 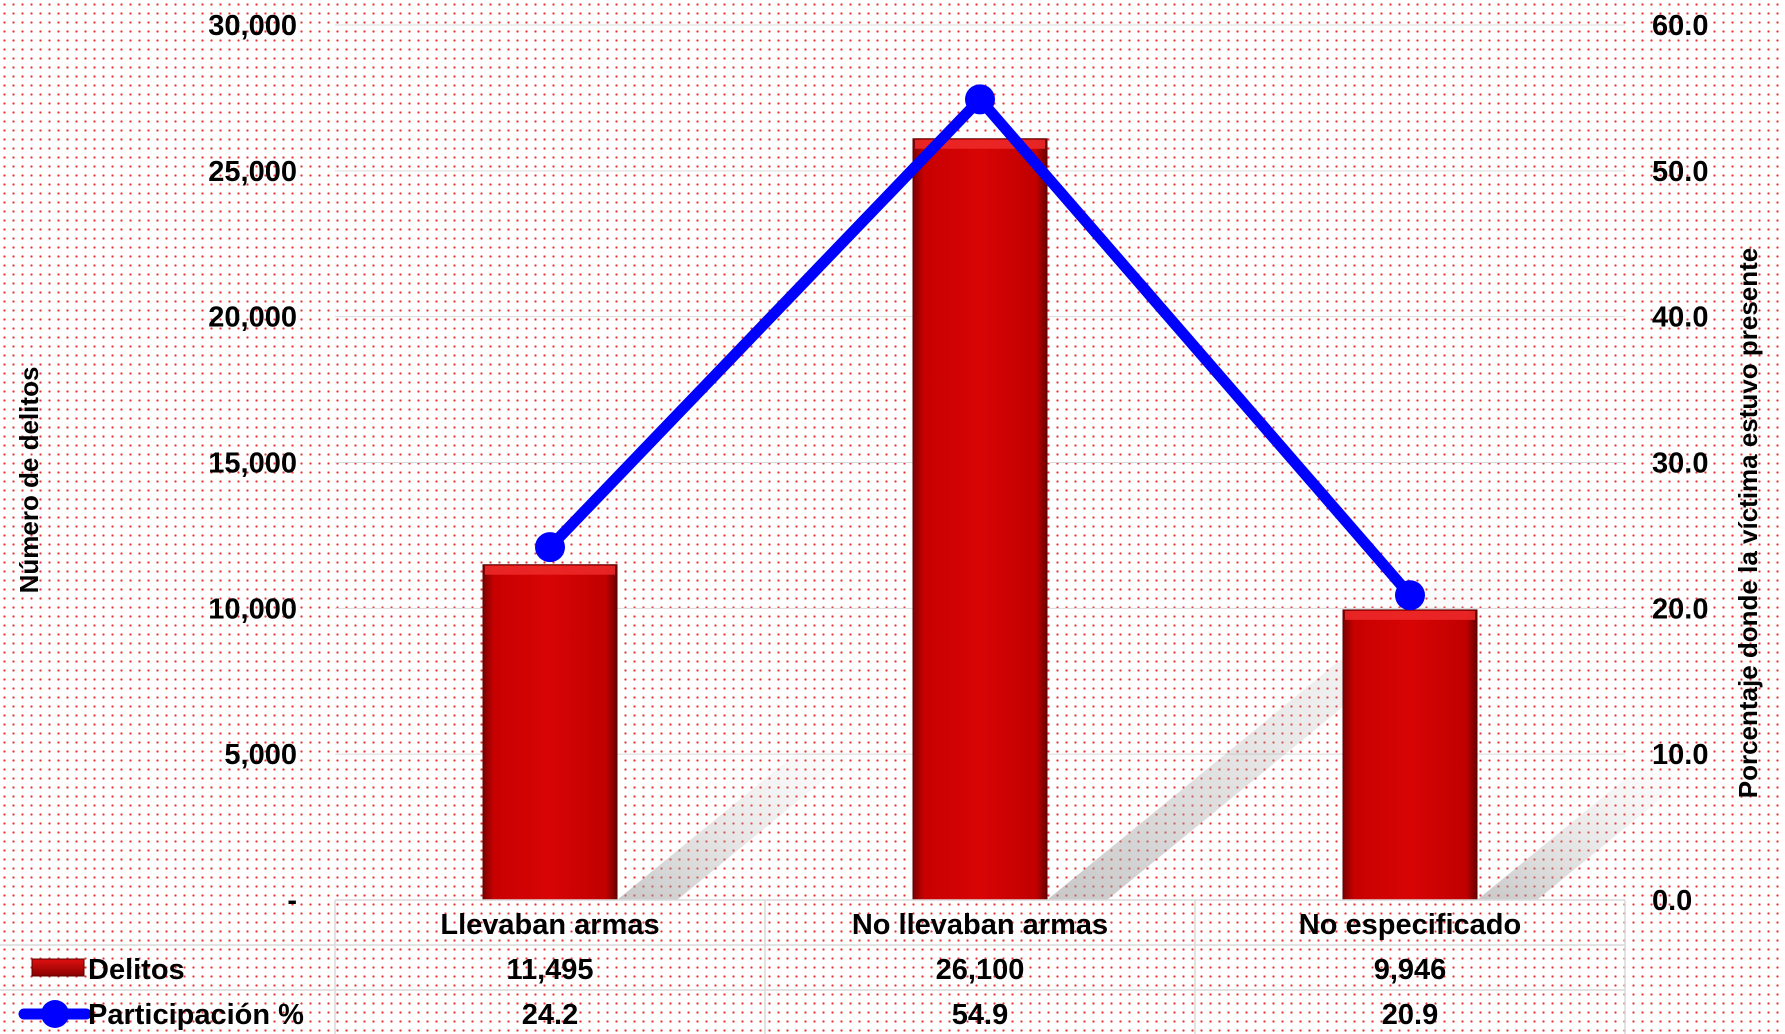 I want to click on category-label: No llevaban armas, so click(x=980, y=925).